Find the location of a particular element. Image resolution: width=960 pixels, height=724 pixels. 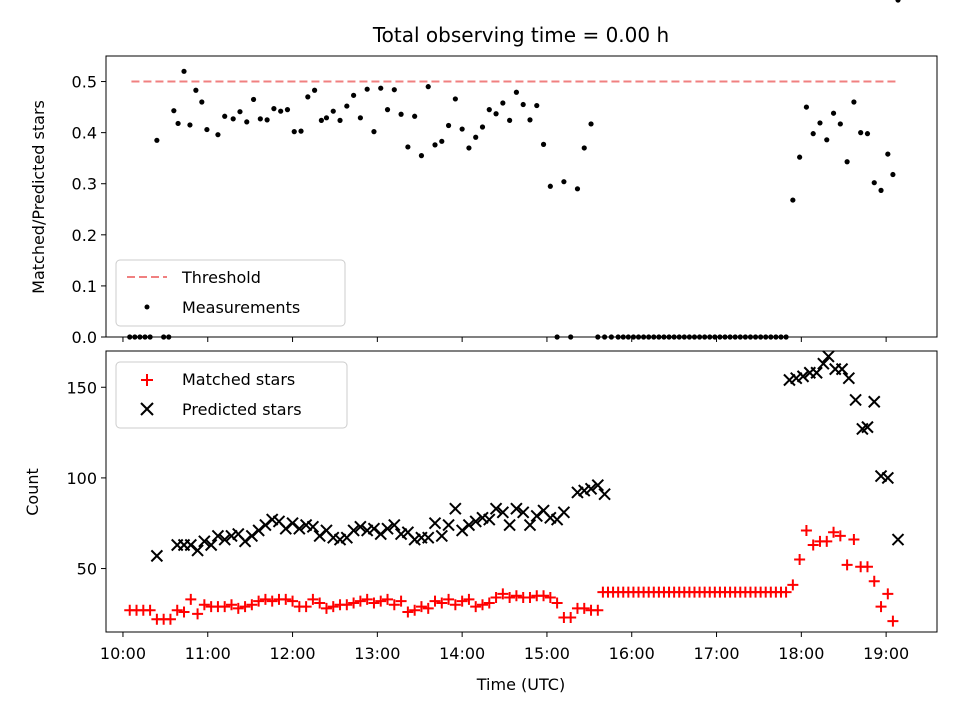

x-tick-label: 13:00 is located at coordinates (377, 653).